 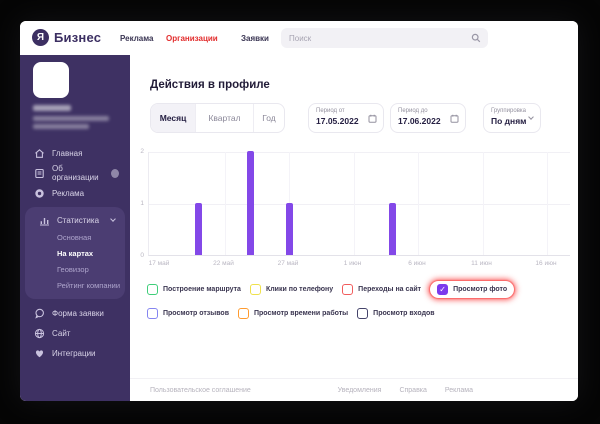 I want to click on home-icon, so click(x=39, y=153).